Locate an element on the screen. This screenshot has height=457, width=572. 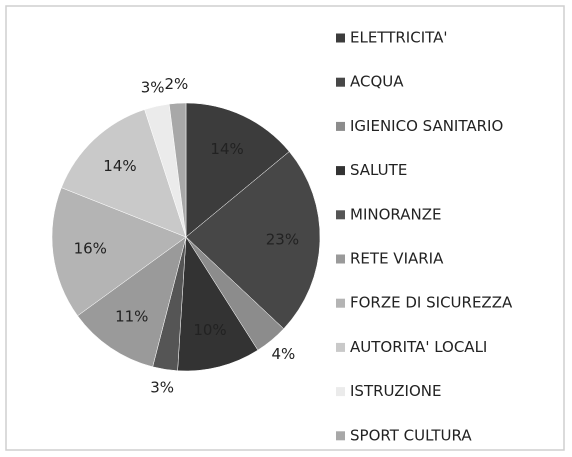
slice-label: 23% is located at coordinates (282, 240).